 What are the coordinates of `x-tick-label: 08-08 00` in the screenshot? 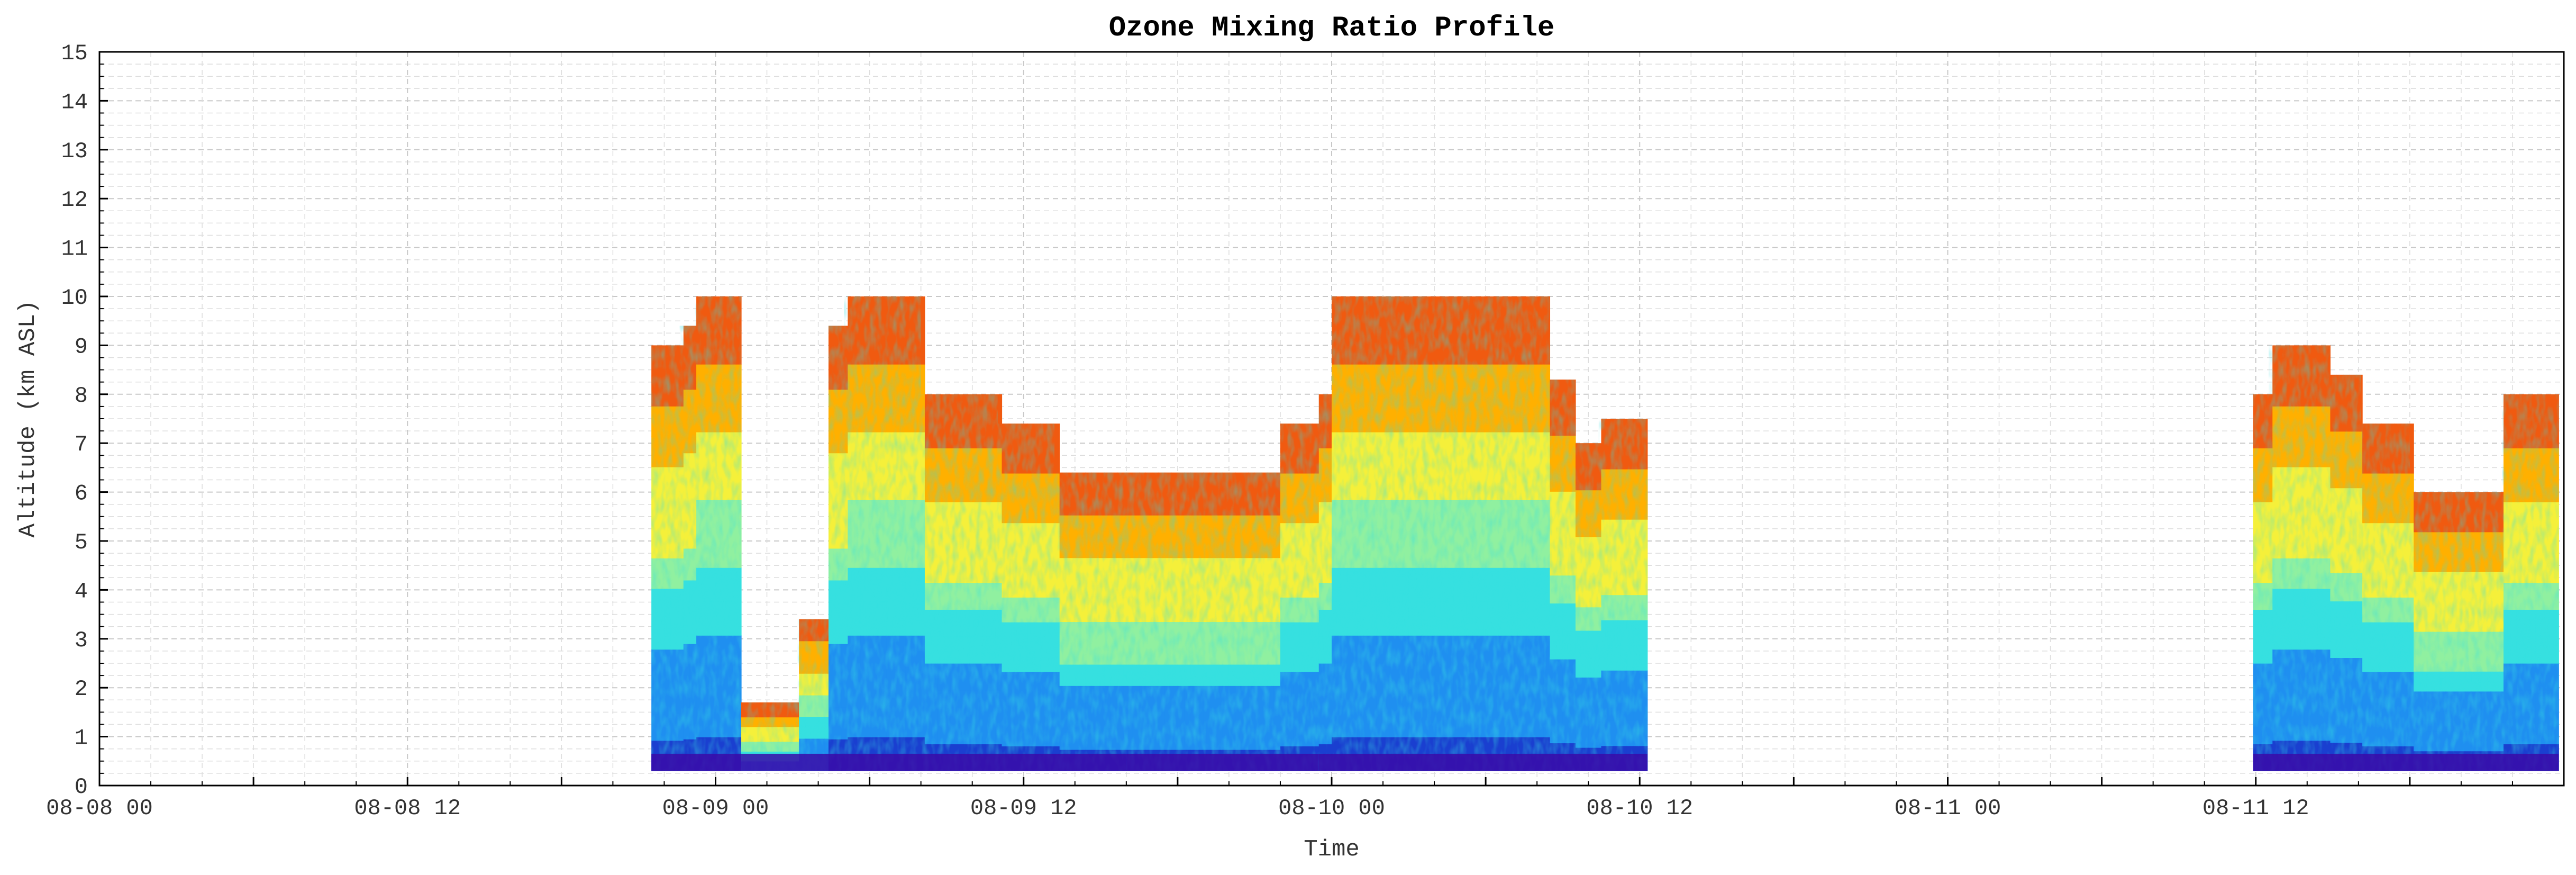 It's located at (100, 808).